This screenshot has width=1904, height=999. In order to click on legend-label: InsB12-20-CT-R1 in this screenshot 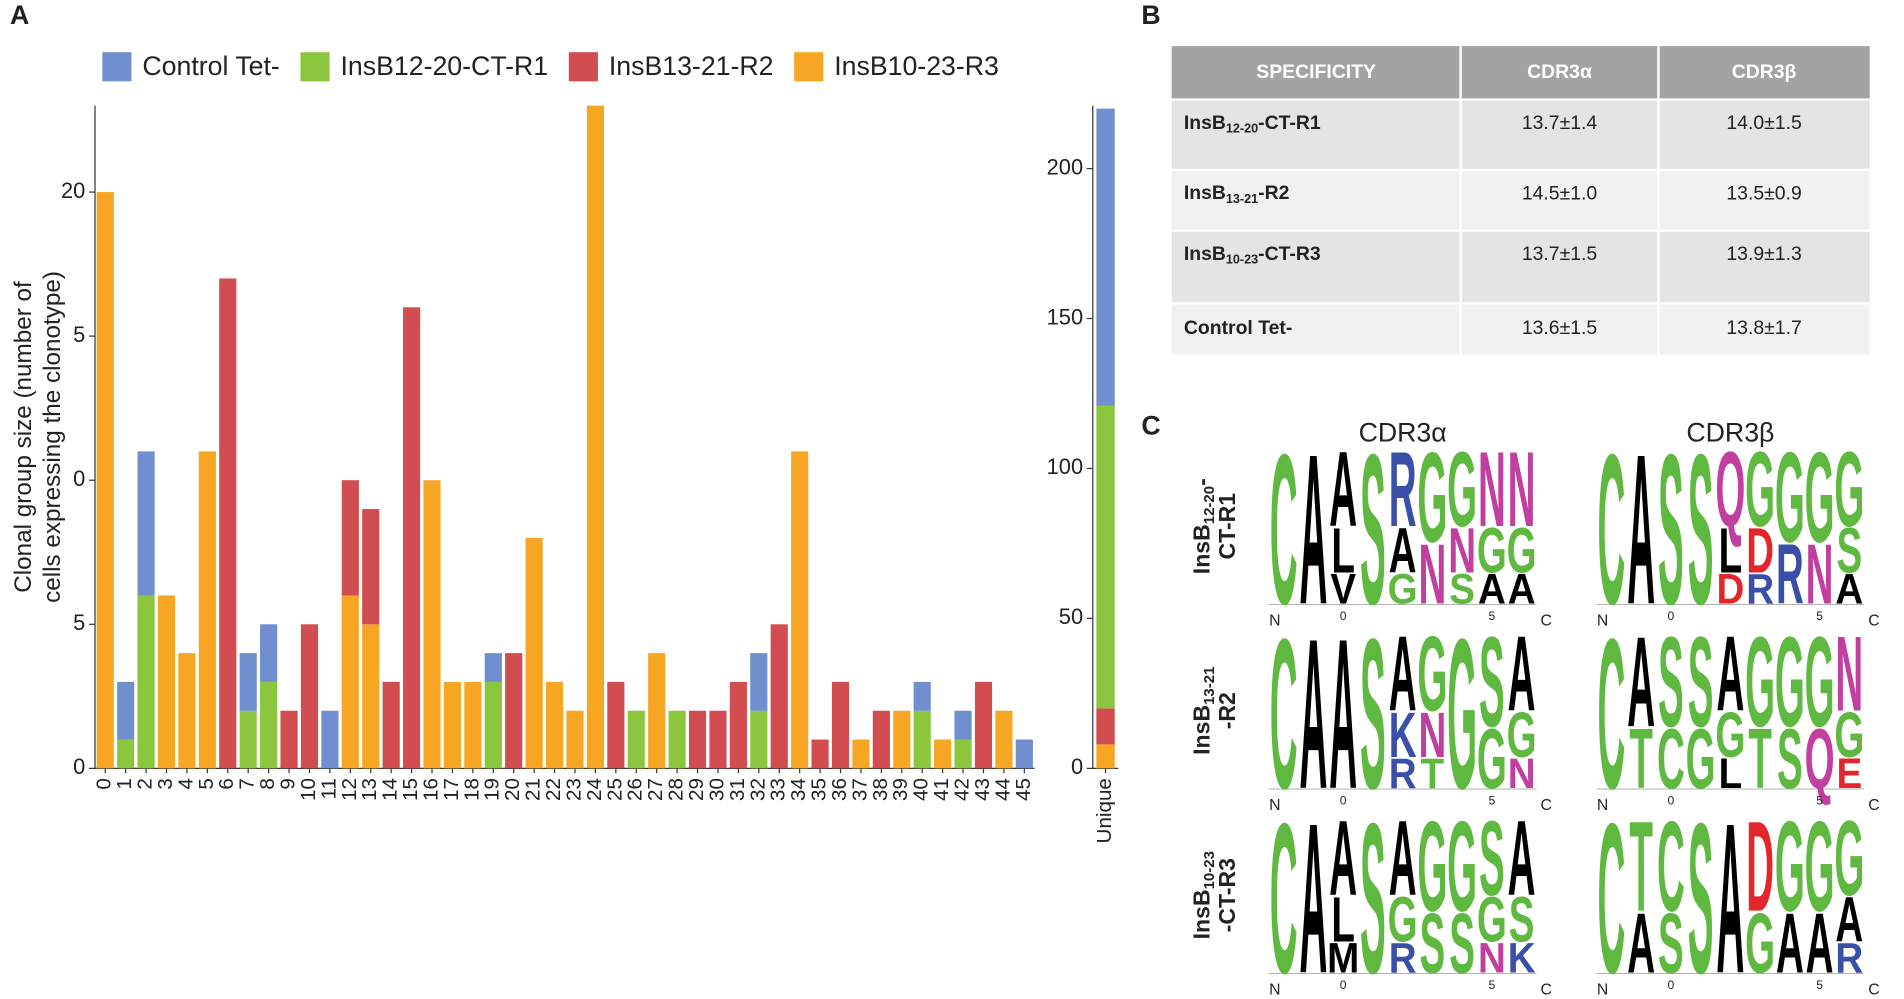, I will do `click(445, 66)`.